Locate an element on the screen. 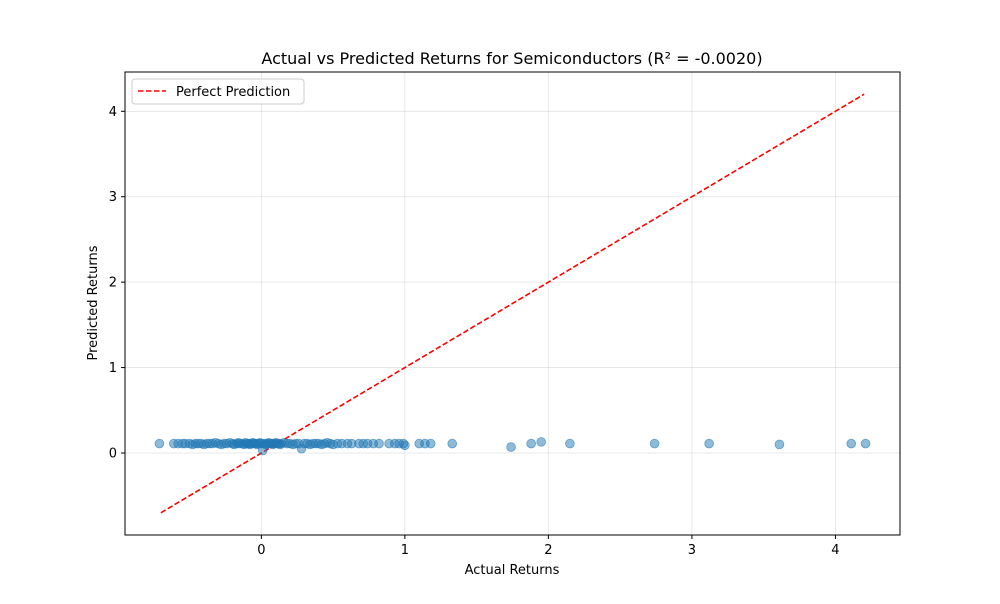 This screenshot has height=604, width=1000. points-layer is located at coordinates (512, 446).